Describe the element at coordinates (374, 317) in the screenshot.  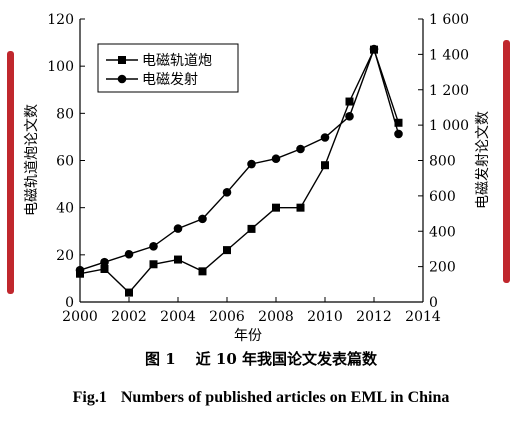
I see `x-tick-label: 2012` at that location.